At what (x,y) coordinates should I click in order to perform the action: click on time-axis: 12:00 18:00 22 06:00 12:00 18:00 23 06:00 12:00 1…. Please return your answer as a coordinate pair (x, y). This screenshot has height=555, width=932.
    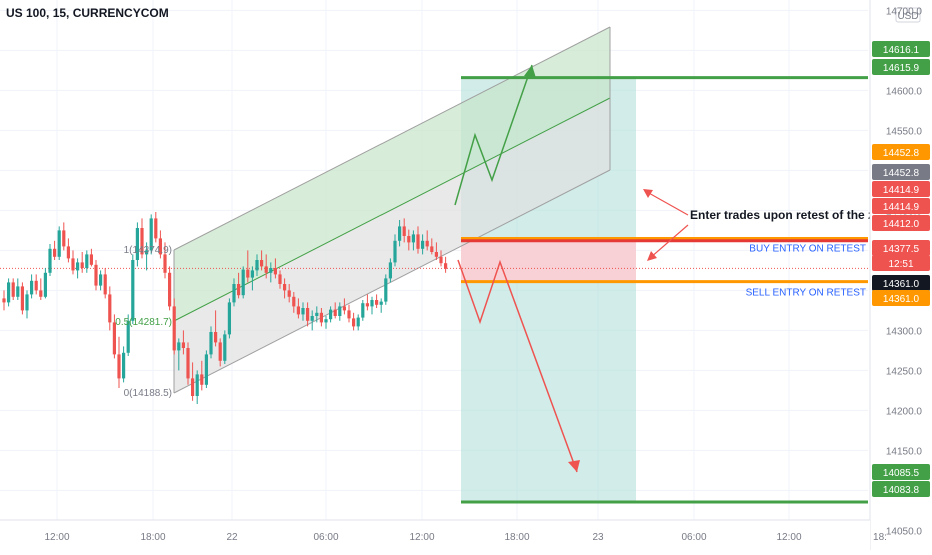
    Looking at the image, I should click on (443, 534).